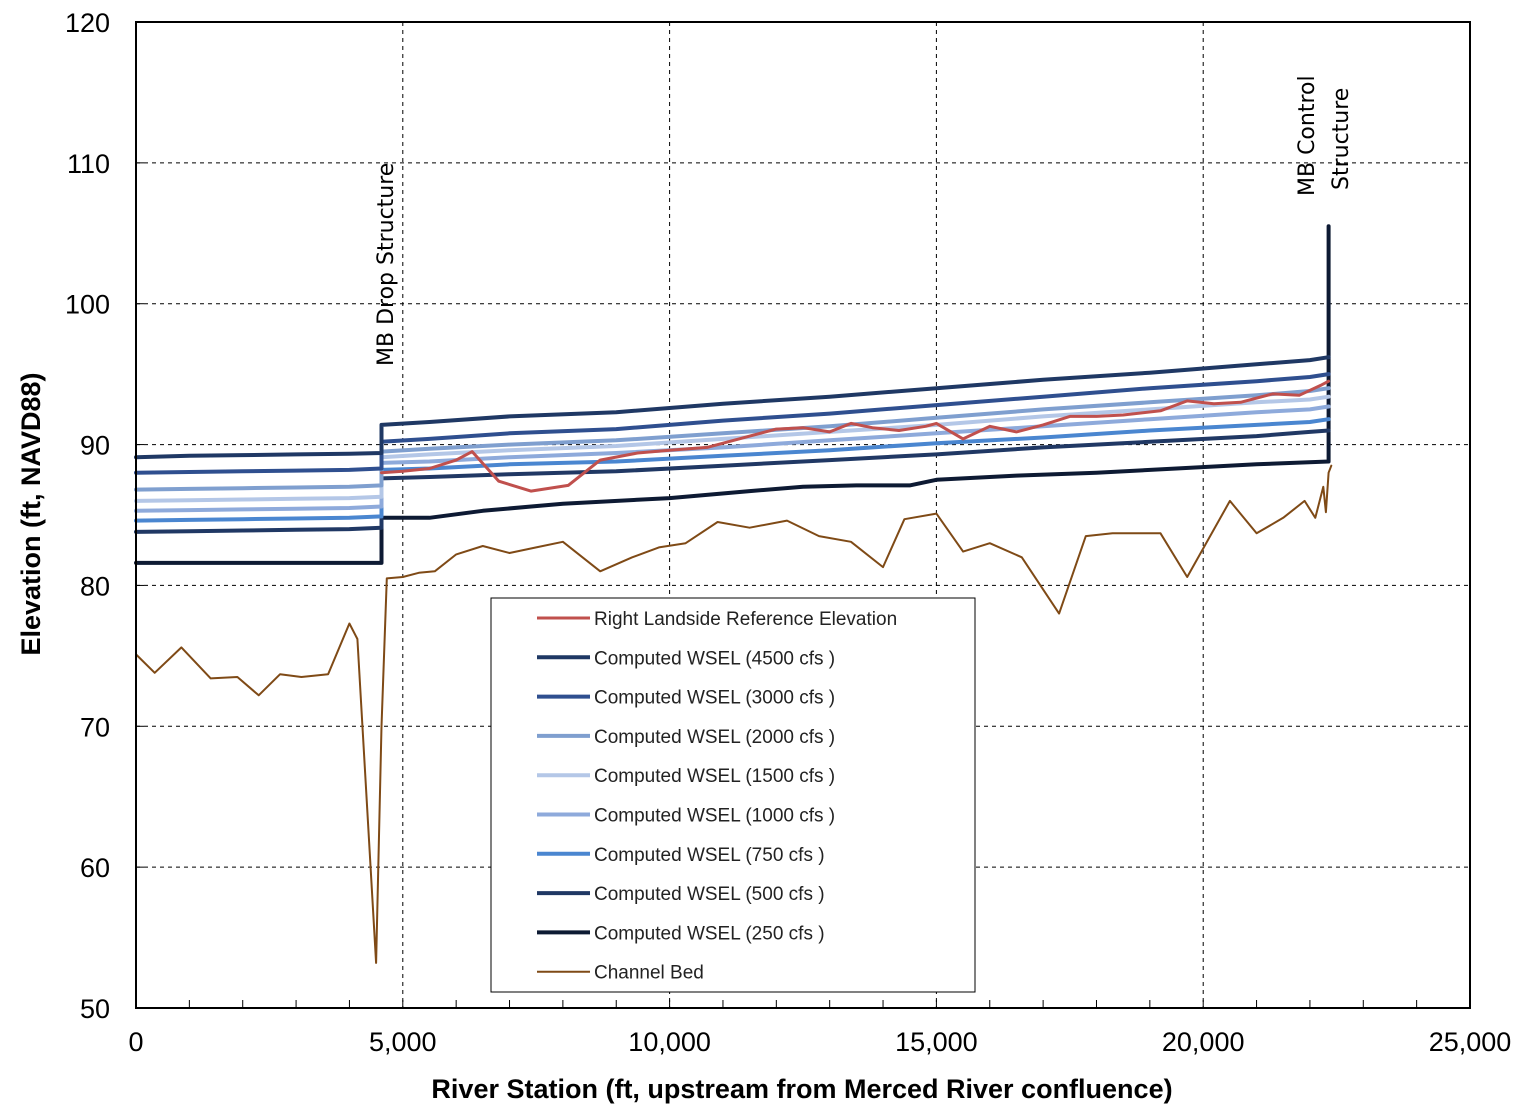  Describe the element at coordinates (403, 1042) in the screenshot. I see `x-tick-label: 5,000` at that location.